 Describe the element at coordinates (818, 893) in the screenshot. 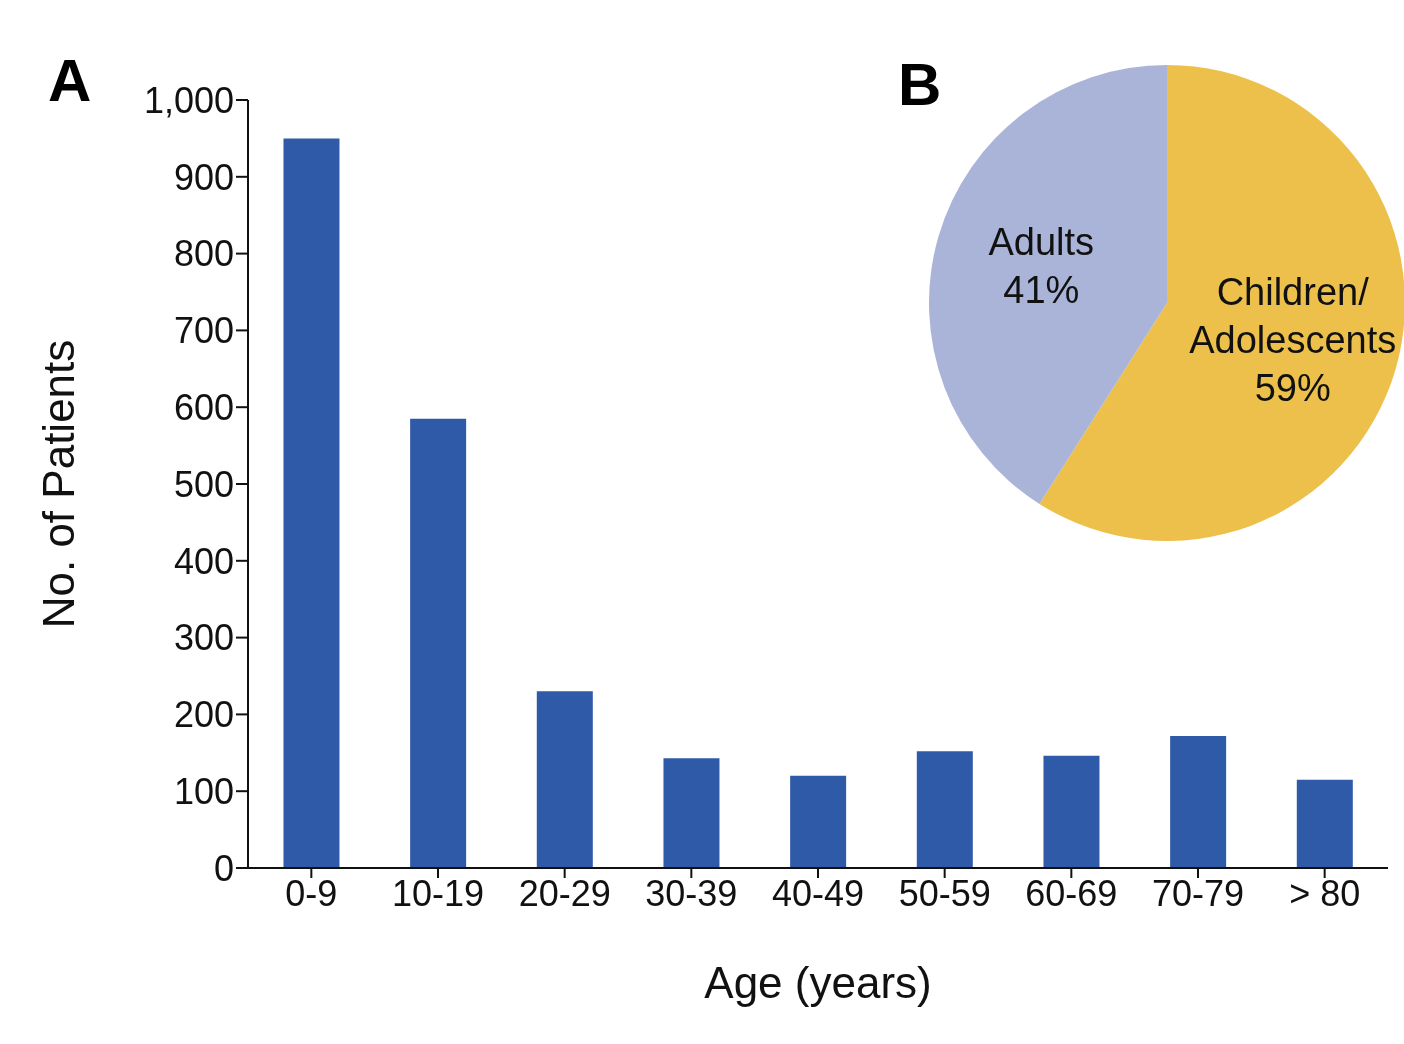

I see `x-tick-label: 40-49` at that location.